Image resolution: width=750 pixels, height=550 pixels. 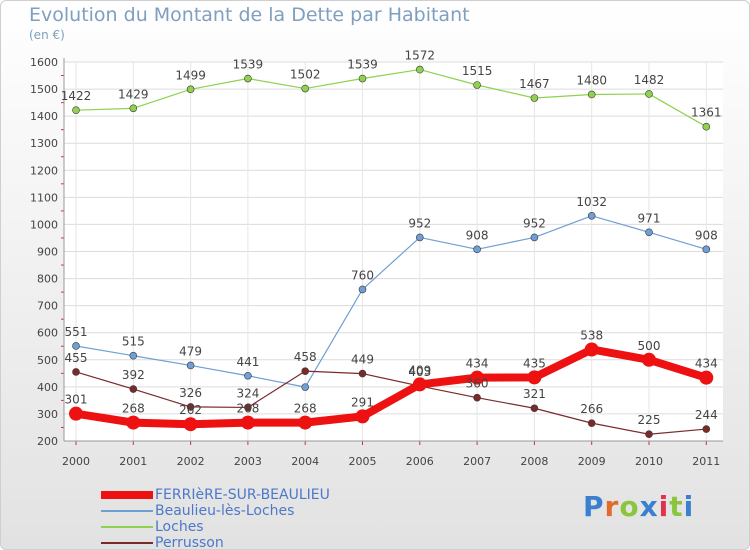 What do you see at coordinates (649, 461) in the screenshot?
I see `x-tick-label: 2010` at bounding box center [649, 461].